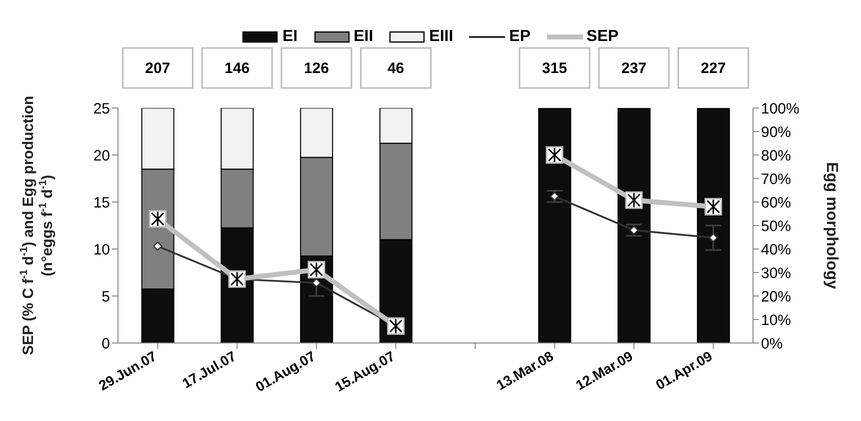 The height and width of the screenshot is (421, 861). What do you see at coordinates (831, 226) in the screenshot?
I see `y2-axis-title: Egg morphology` at bounding box center [831, 226].